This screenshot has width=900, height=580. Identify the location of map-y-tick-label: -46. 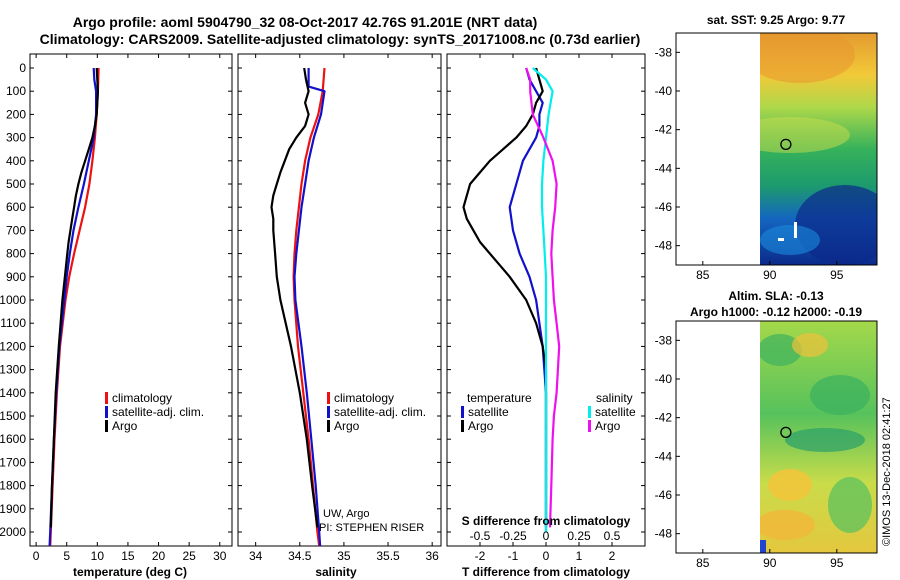
(664, 495).